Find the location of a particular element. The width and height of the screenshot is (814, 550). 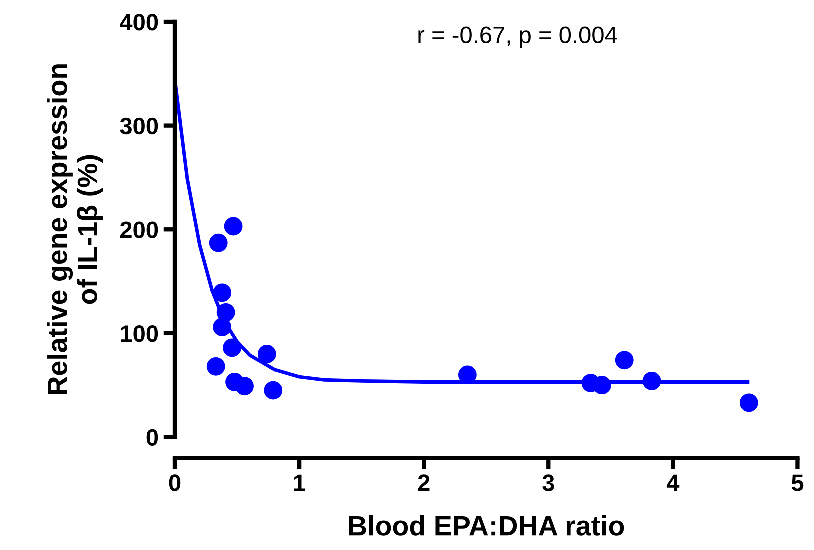

x-tick-label: 2 is located at coordinates (424, 483).